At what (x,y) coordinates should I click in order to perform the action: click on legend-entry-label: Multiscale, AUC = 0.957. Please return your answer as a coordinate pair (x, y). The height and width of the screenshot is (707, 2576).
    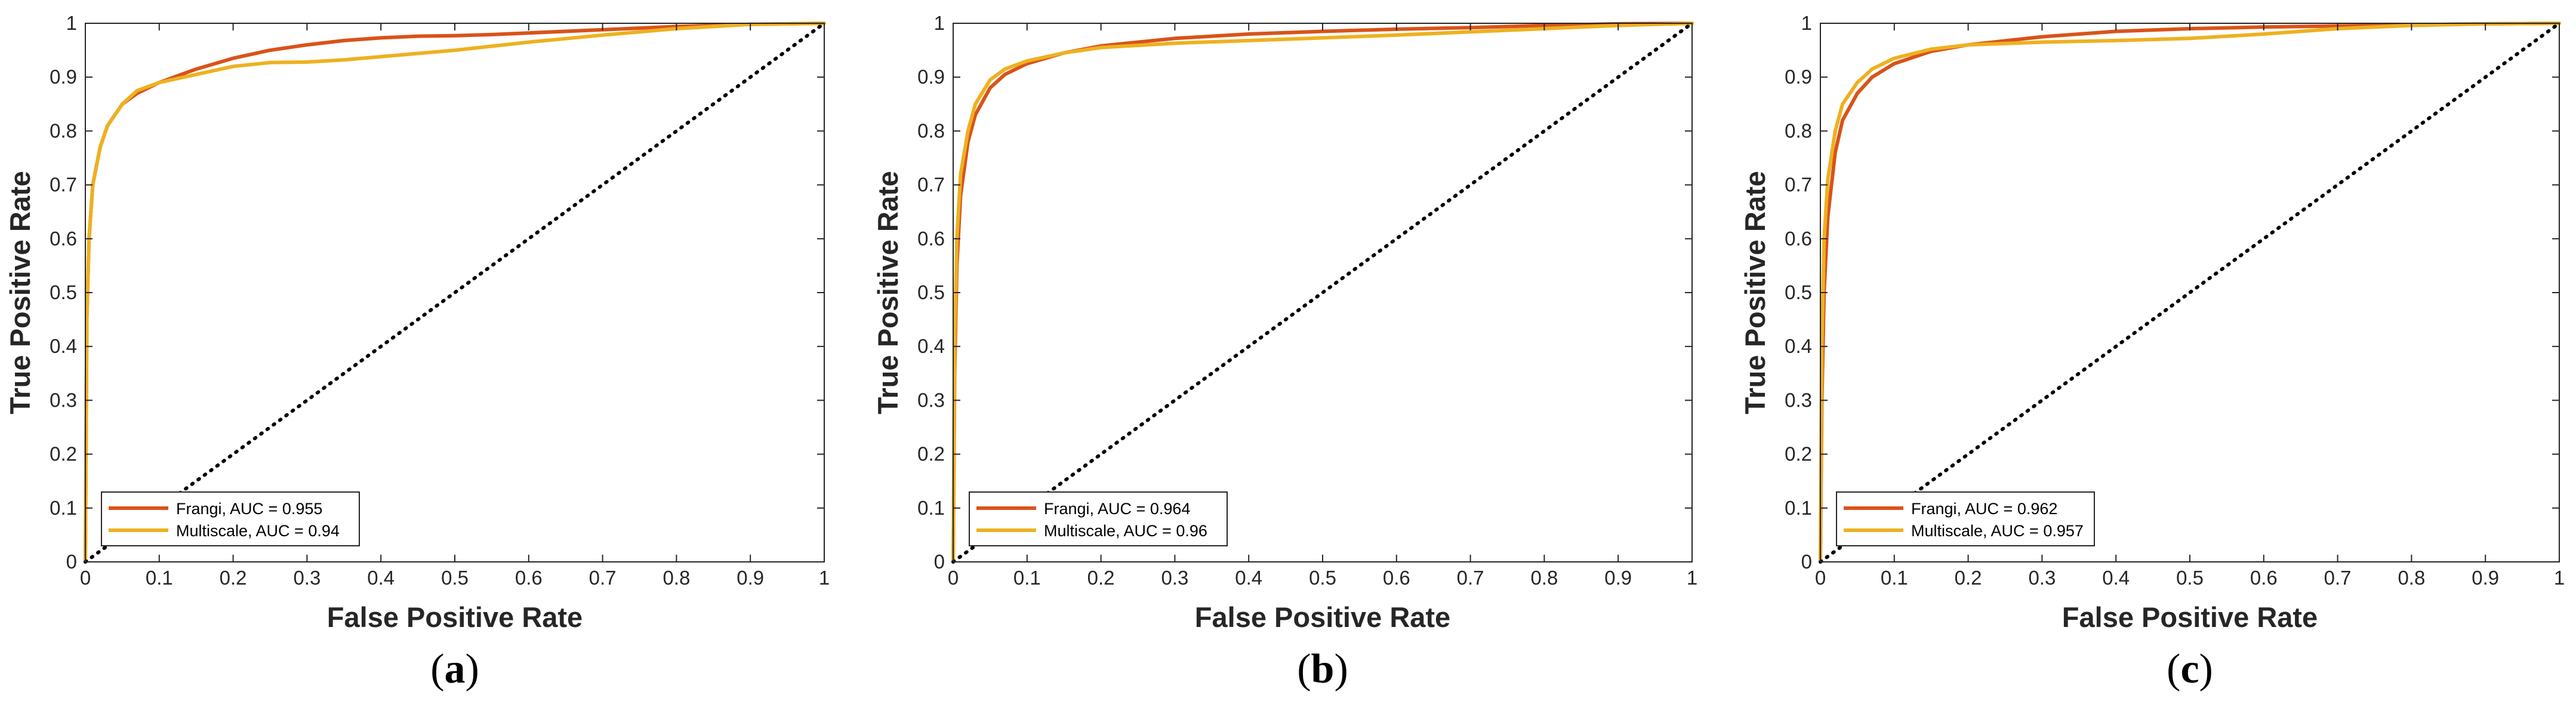
    Looking at the image, I should click on (1997, 531).